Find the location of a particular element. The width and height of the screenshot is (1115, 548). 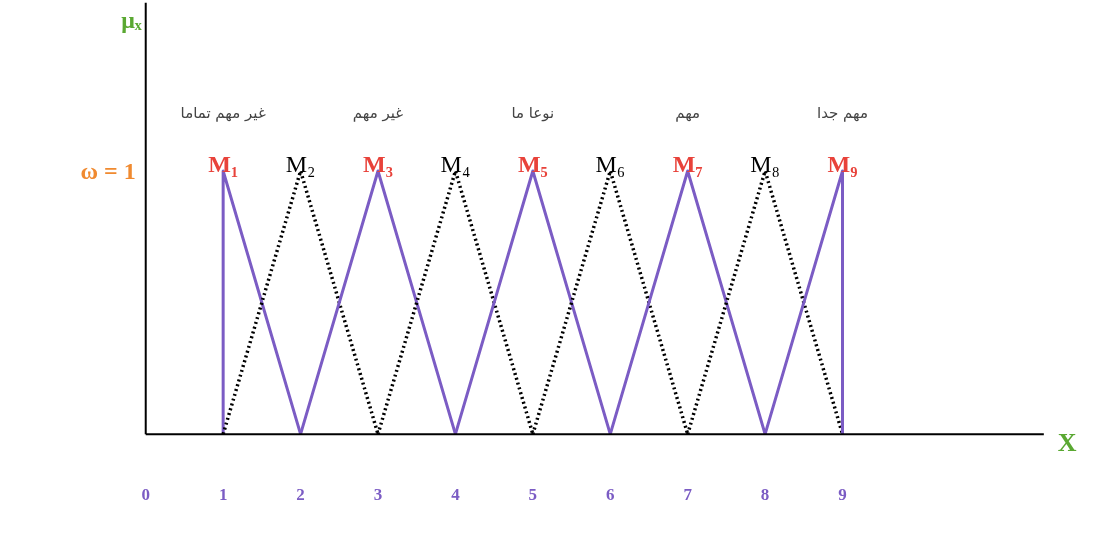

x-tick-label: 2 is located at coordinates (300, 494).